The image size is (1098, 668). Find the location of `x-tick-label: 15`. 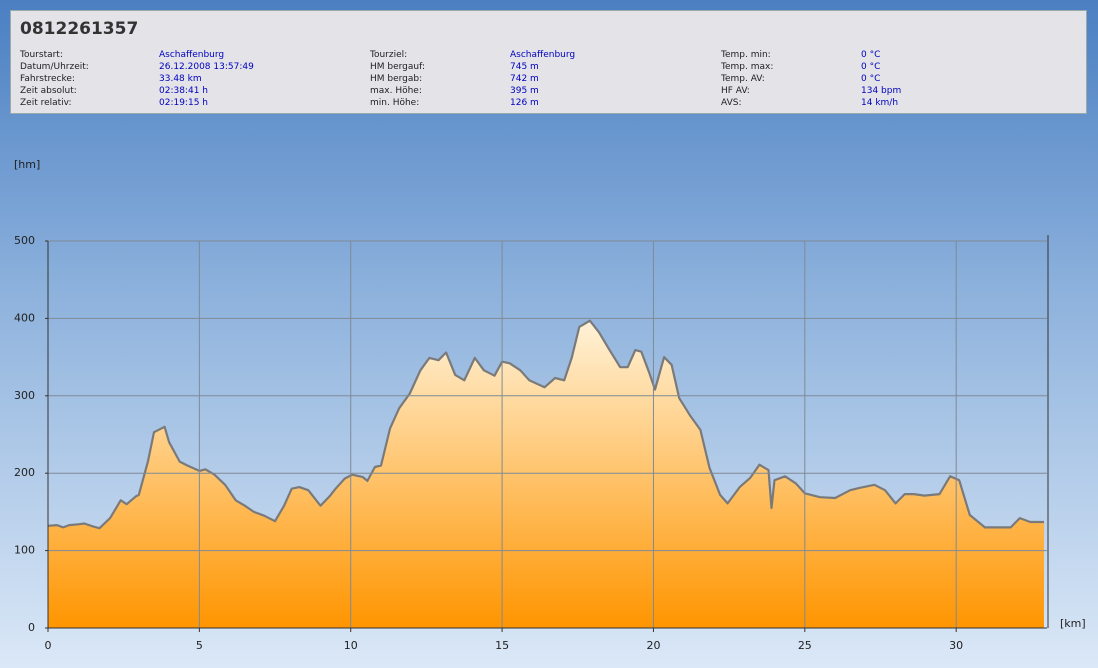

x-tick-label: 15 is located at coordinates (502, 645).